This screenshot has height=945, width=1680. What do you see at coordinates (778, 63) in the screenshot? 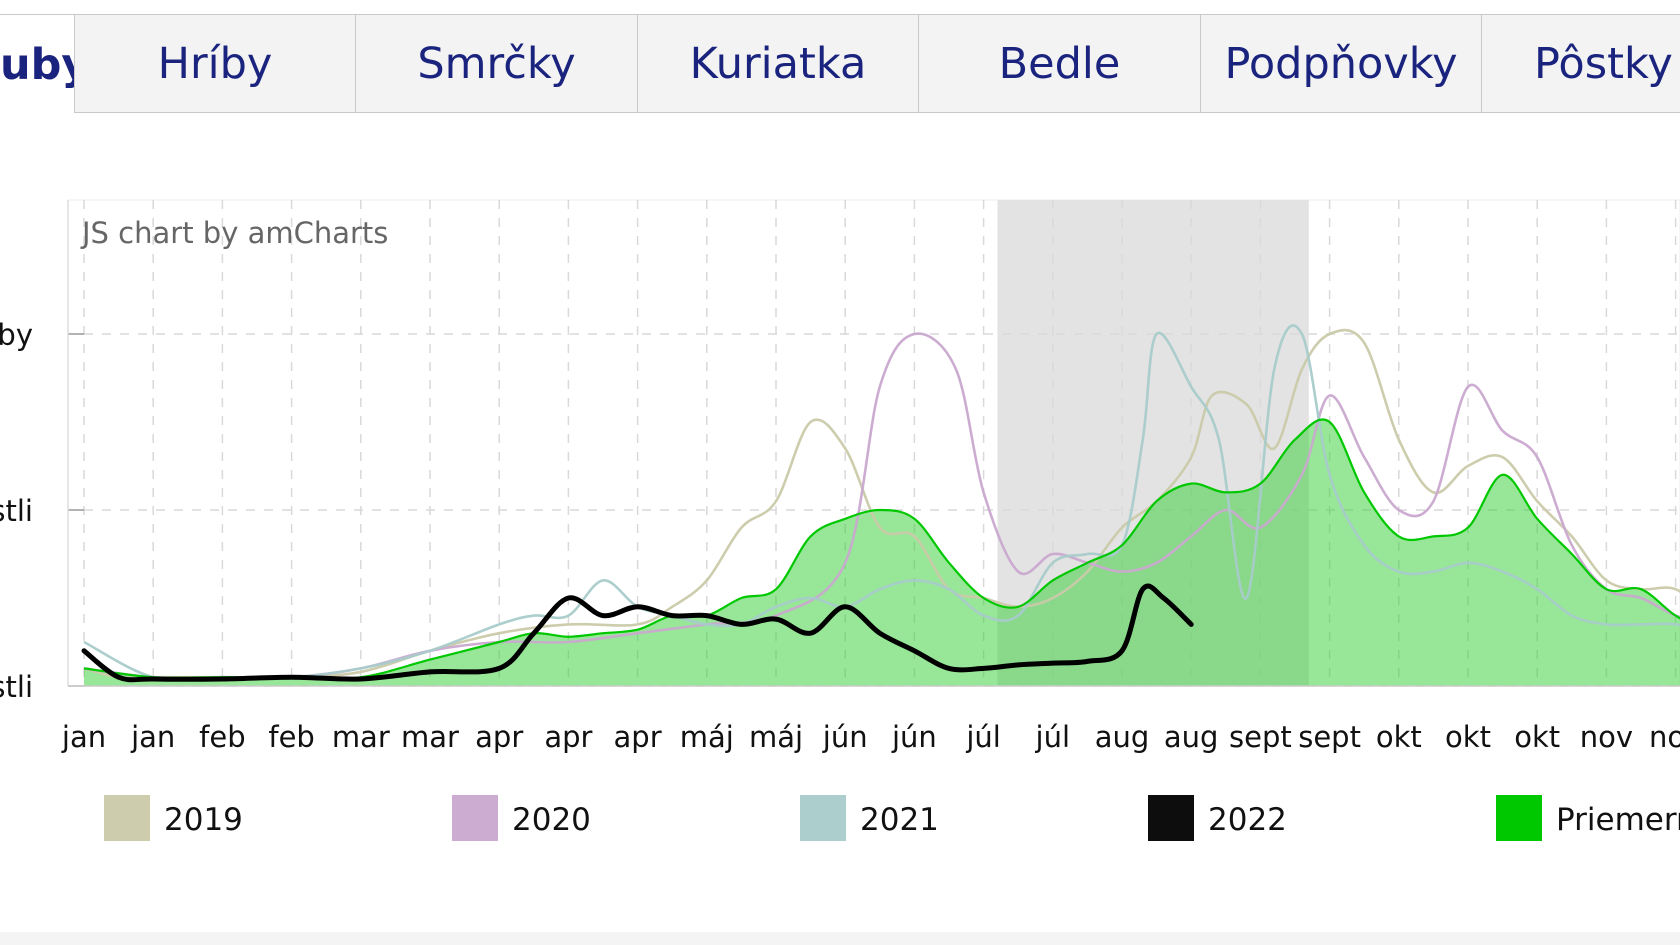
I see `tab-kuriatka: Kuriatka` at bounding box center [778, 63].